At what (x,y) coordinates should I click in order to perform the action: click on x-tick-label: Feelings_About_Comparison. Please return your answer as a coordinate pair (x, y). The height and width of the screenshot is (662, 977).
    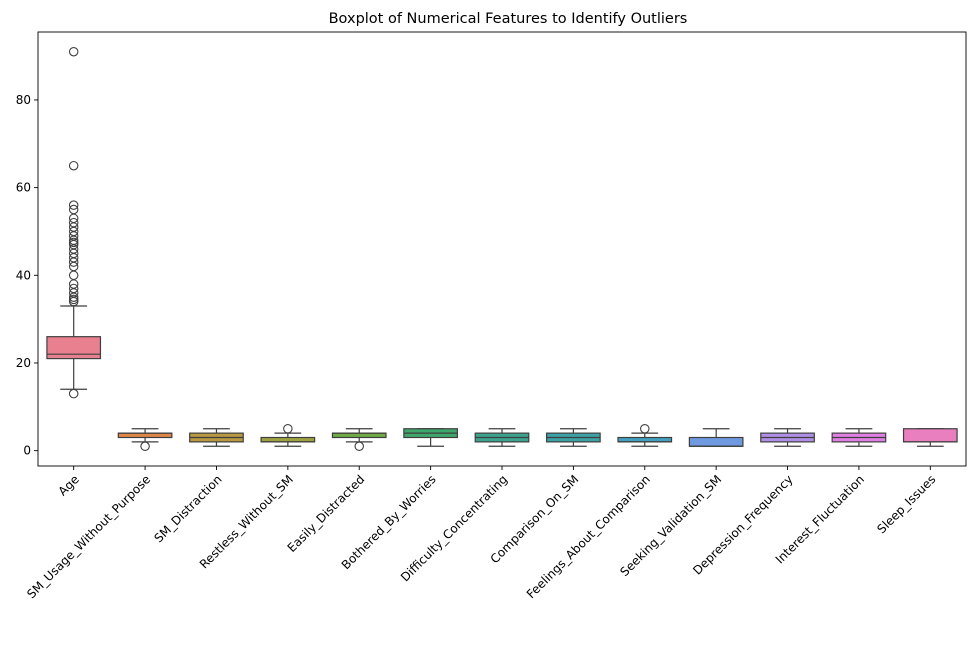
    Looking at the image, I should click on (588, 536).